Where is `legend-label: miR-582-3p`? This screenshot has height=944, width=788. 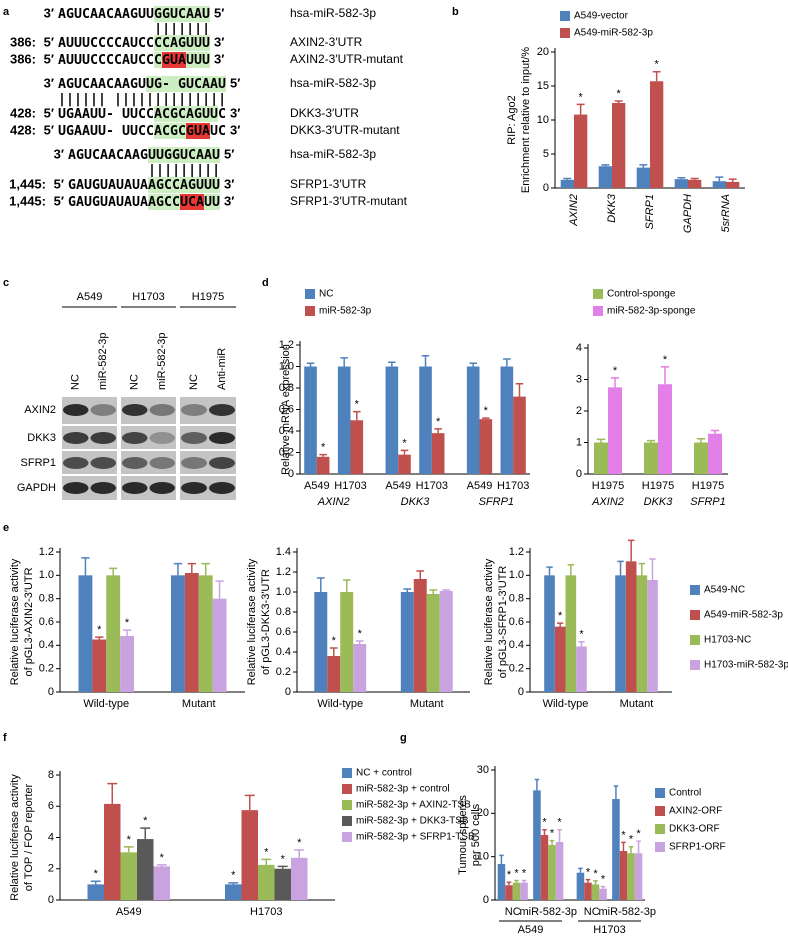
legend-label: miR-582-3p is located at coordinates (345, 311).